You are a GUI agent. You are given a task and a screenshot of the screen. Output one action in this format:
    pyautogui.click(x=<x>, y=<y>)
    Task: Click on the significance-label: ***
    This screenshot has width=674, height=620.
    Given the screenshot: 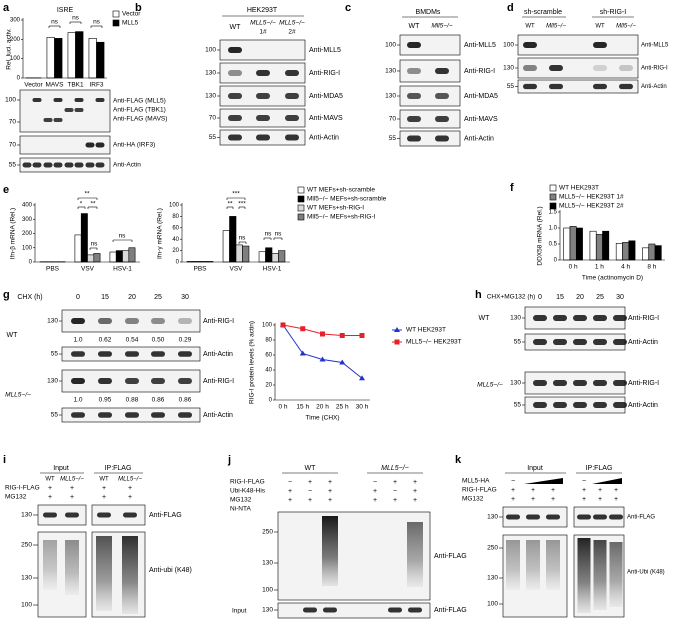 What is the action you would take?
    pyautogui.click(x=242, y=204)
    